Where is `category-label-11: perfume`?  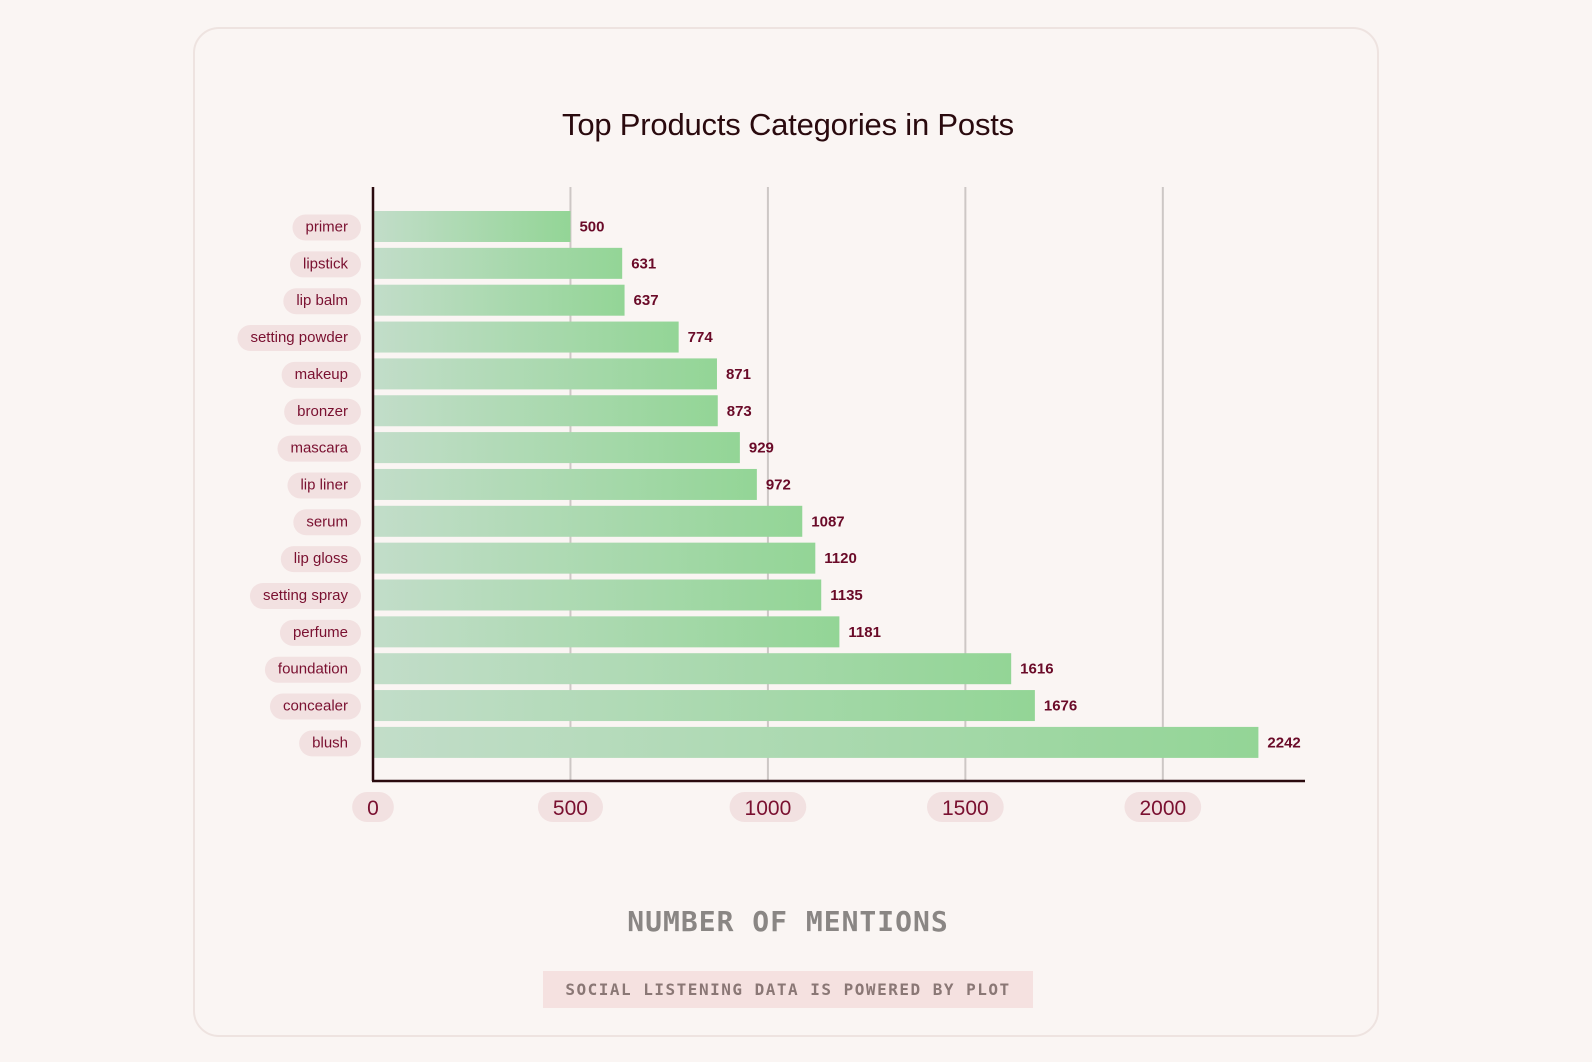 category-label-11: perfume is located at coordinates (320, 632).